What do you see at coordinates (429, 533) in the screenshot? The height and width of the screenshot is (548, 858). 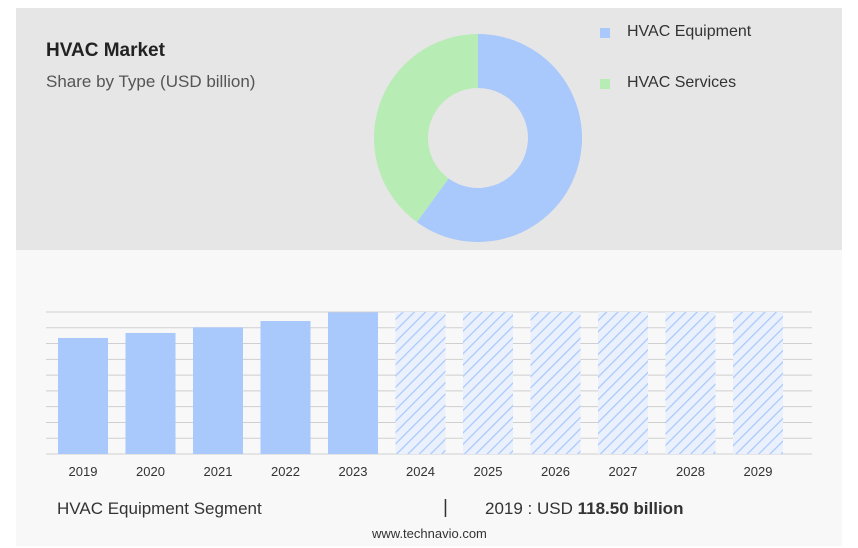 I see `source-link: www.technavio.com` at bounding box center [429, 533].